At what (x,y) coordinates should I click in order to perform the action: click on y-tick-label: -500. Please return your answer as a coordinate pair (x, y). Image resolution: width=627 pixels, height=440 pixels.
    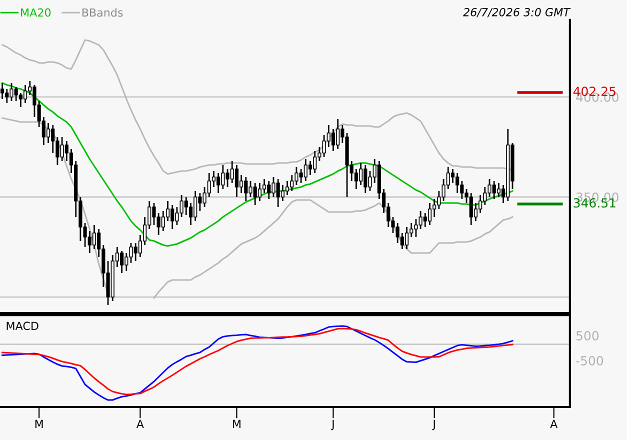
    Looking at the image, I should click on (590, 361).